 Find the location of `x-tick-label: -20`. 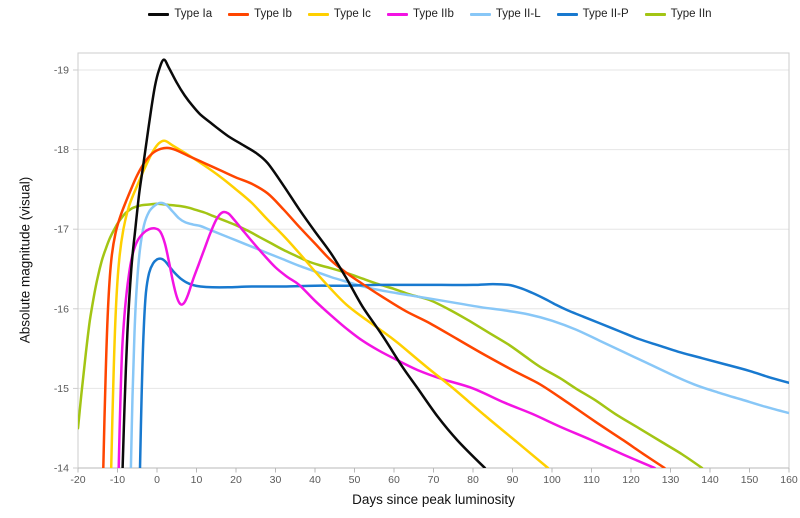

x-tick-label: -20 is located at coordinates (77, 480).